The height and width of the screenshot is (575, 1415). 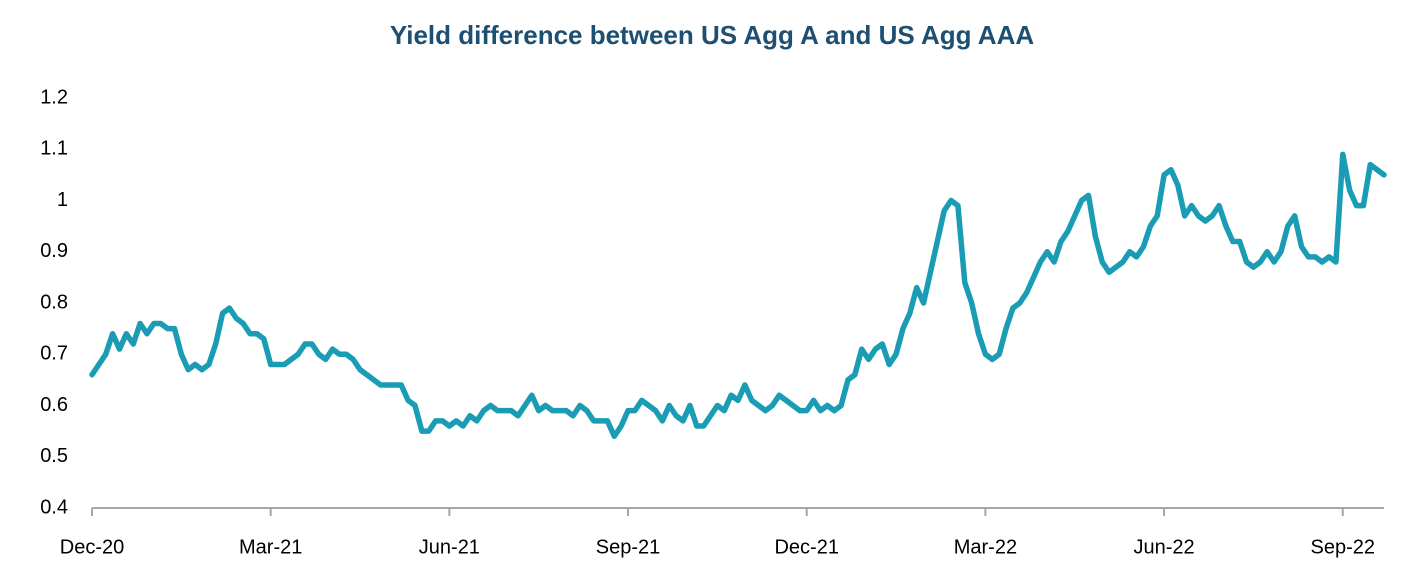 I want to click on x-tick-label: Sep-21, so click(x=628, y=547).